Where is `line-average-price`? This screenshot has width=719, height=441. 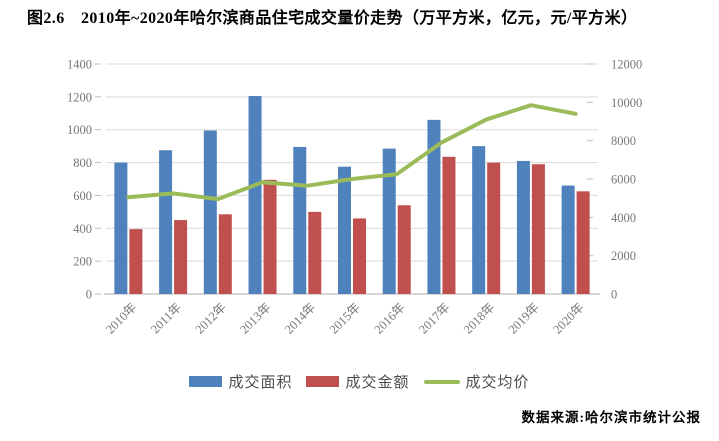 line-average-price is located at coordinates (352, 152).